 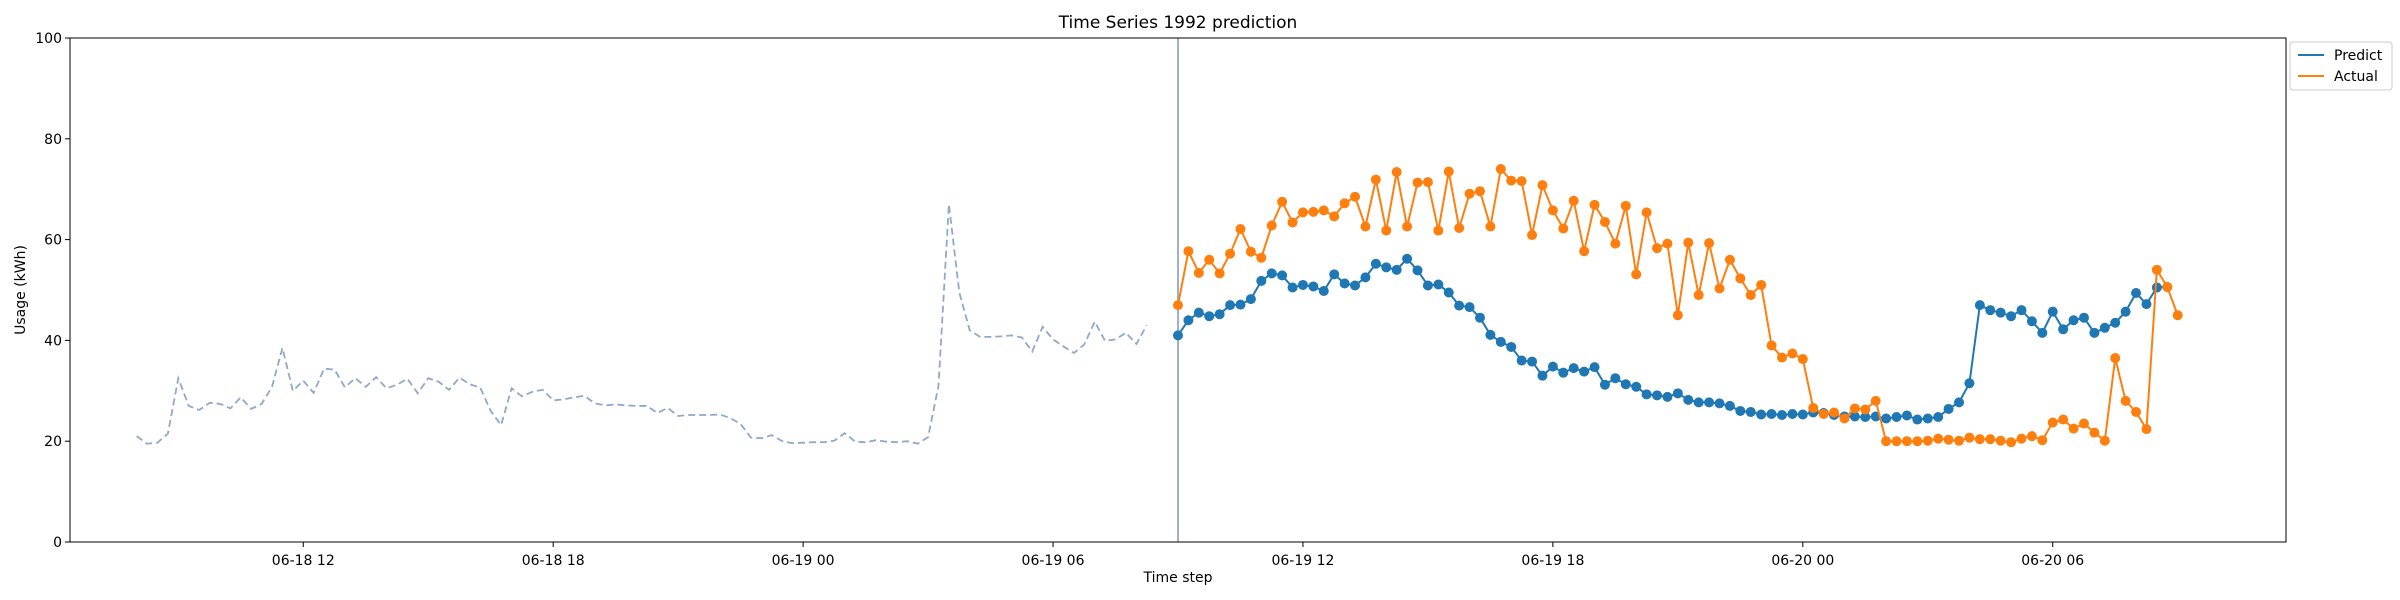 What do you see at coordinates (803, 561) in the screenshot?
I see `x-tick-label: 06-19 00` at bounding box center [803, 561].